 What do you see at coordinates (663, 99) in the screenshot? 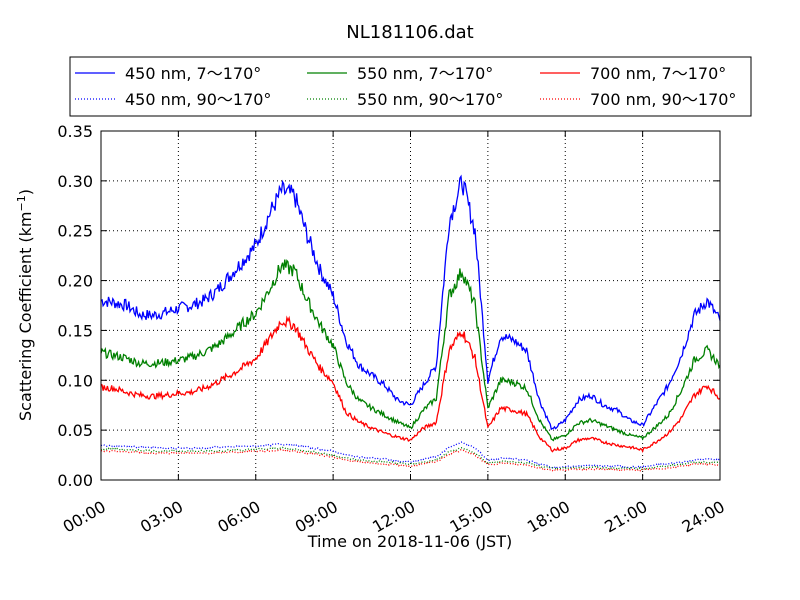
I see `legend-label: 700 nm, 90～170°` at bounding box center [663, 99].